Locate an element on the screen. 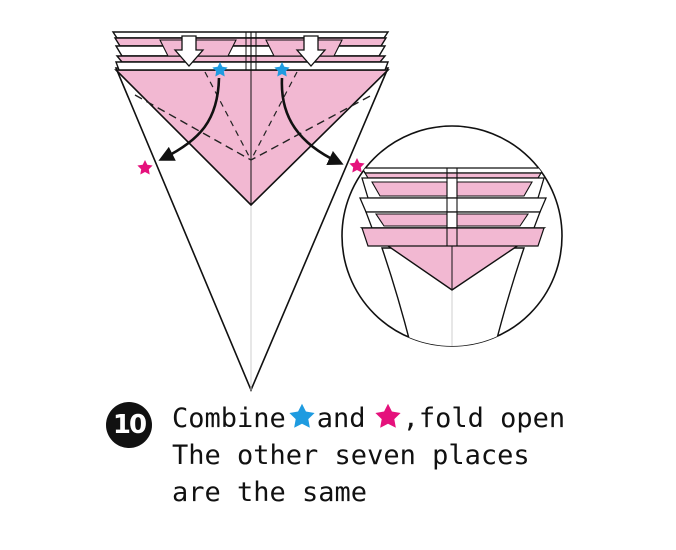  instruction-line-3: are the same is located at coordinates (270, 492).